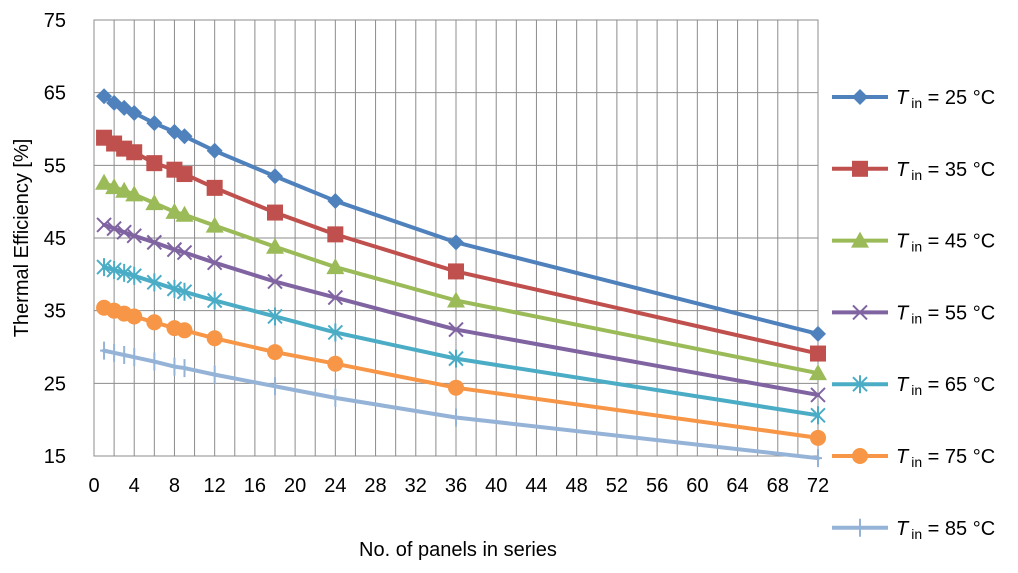  Describe the element at coordinates (55, 166) in the screenshot. I see `y-tick-label: 55` at that location.